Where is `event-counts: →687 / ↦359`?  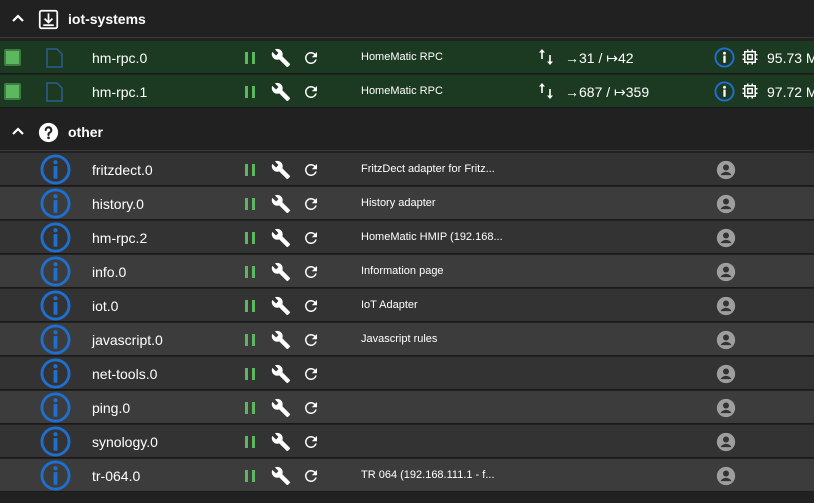 event-counts: →687 / ↦359 is located at coordinates (607, 92).